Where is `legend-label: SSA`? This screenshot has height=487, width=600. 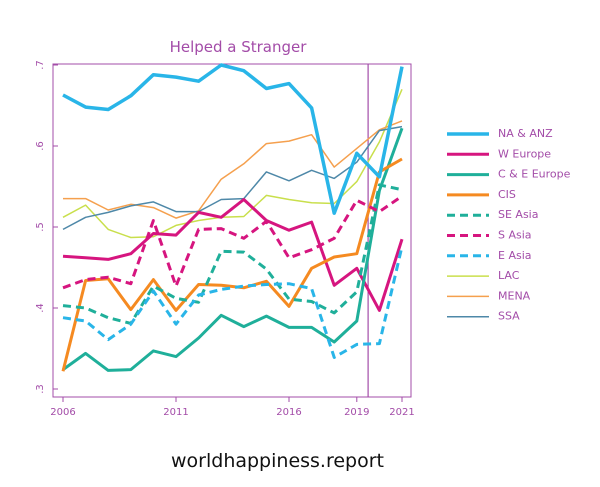 legend-label: SSA is located at coordinates (509, 316).